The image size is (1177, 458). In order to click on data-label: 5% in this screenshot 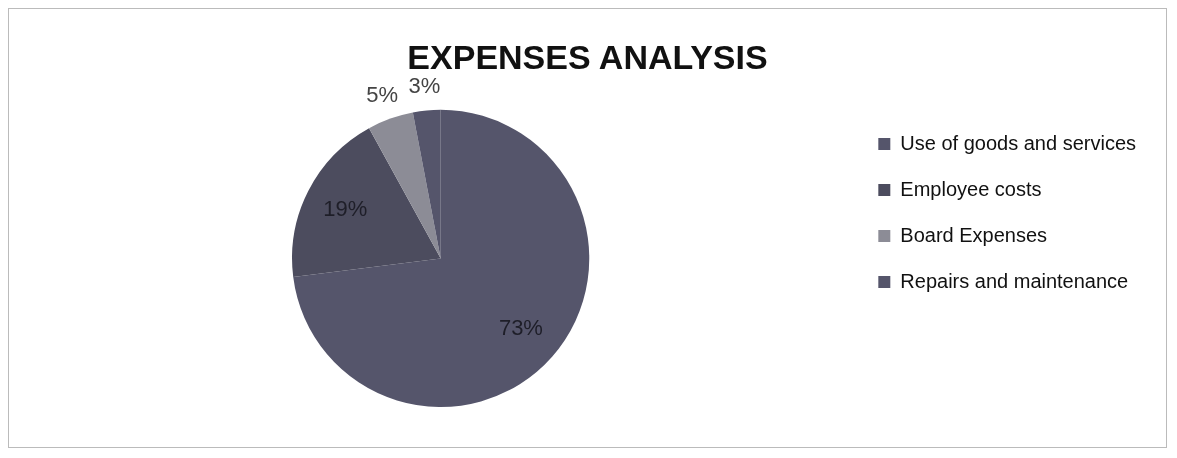, I will do `click(382, 95)`.